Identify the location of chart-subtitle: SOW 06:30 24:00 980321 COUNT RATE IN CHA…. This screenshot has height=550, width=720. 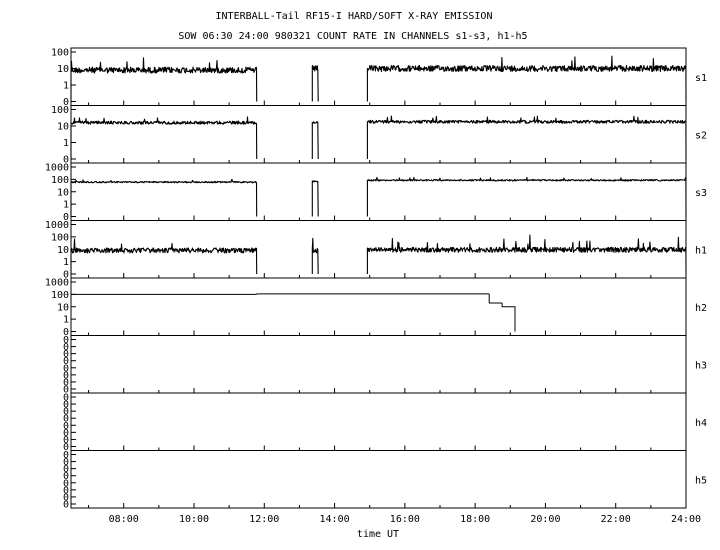
(352, 36).